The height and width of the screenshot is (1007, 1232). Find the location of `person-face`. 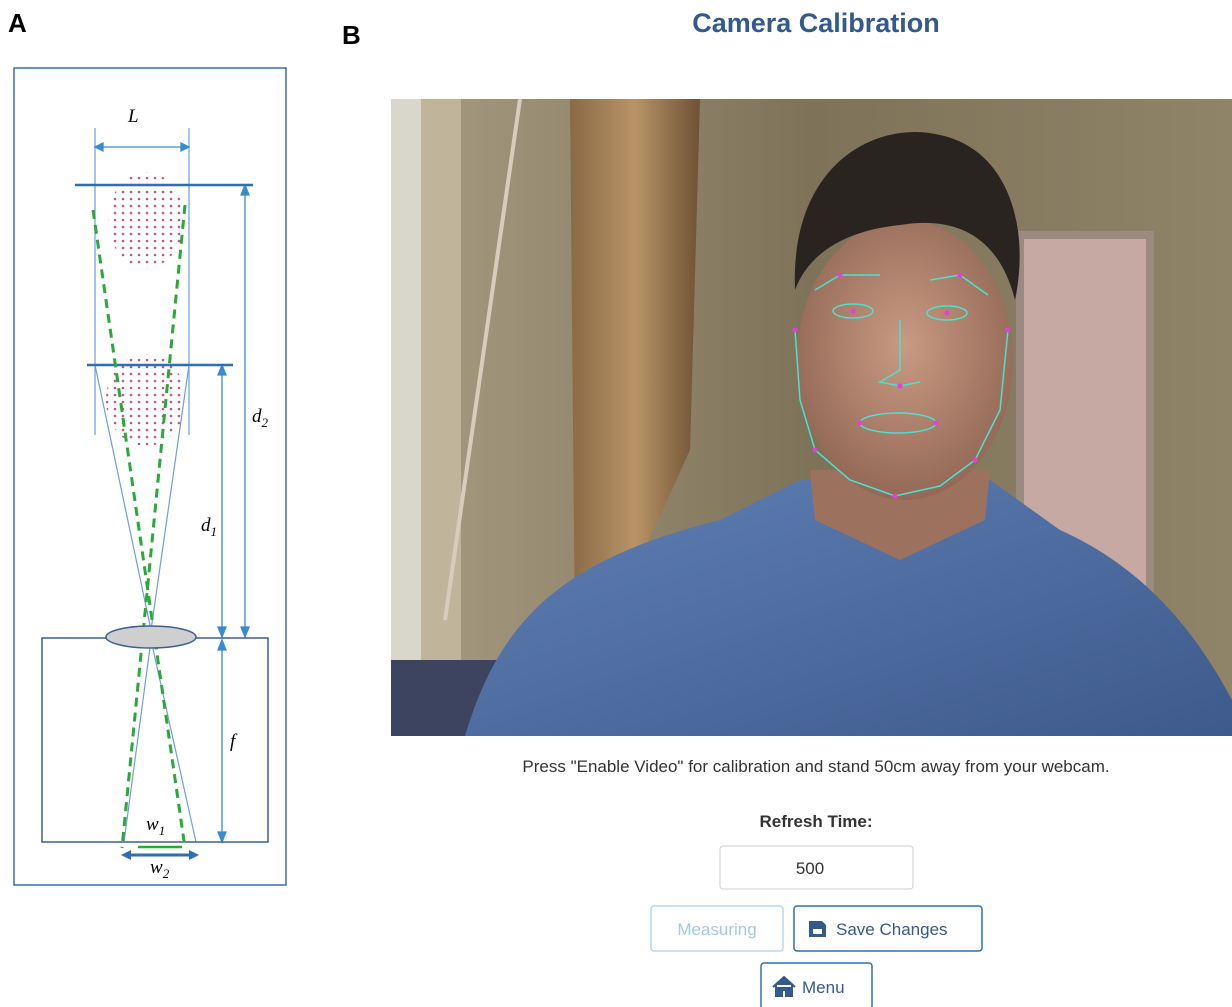

person-face is located at coordinates (905, 360).